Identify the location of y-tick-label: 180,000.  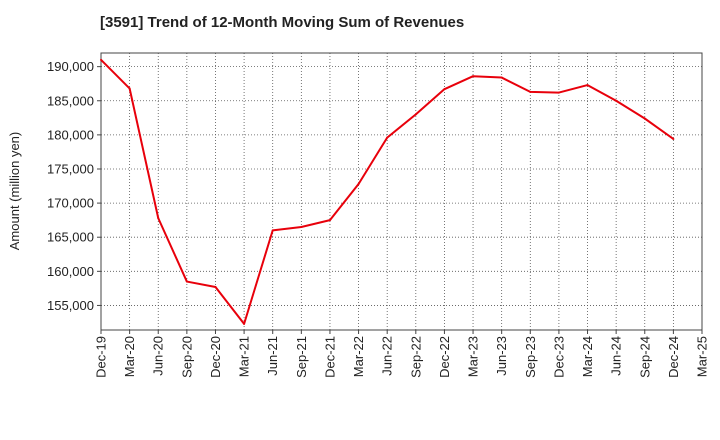
(70, 134).